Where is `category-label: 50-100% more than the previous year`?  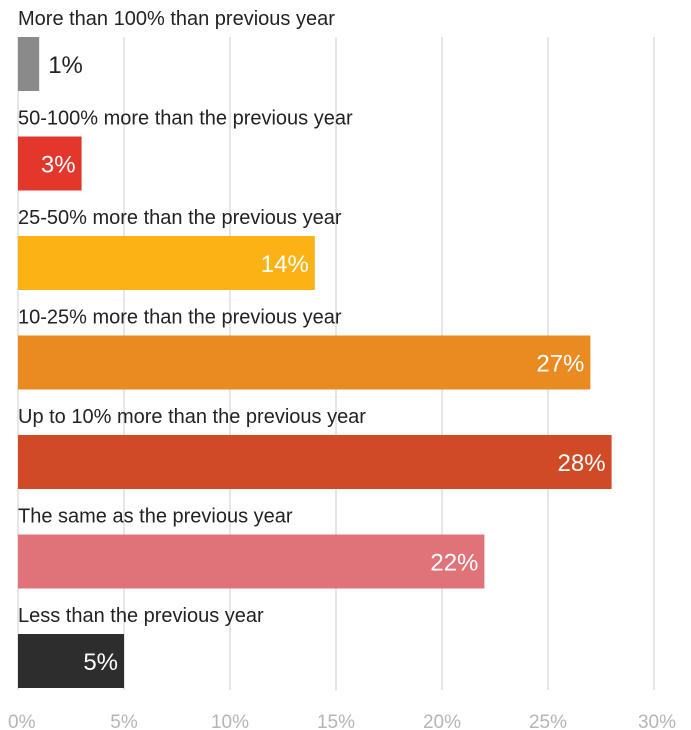
category-label: 50-100% more than the previous year is located at coordinates (185, 119).